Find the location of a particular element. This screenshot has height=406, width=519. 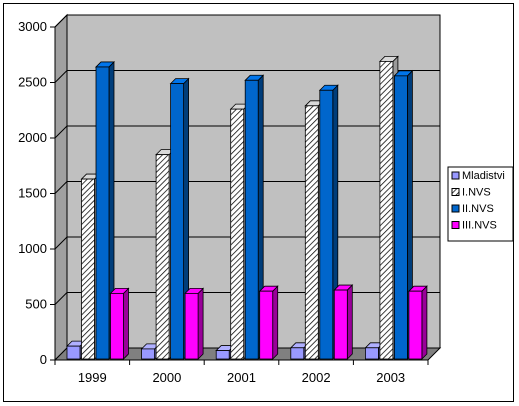

y-tick-label: 1000 is located at coordinates (32, 248).